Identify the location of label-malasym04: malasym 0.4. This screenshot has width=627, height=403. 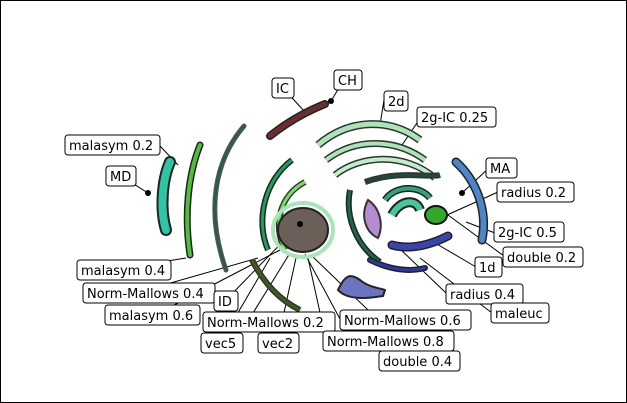
(124, 270).